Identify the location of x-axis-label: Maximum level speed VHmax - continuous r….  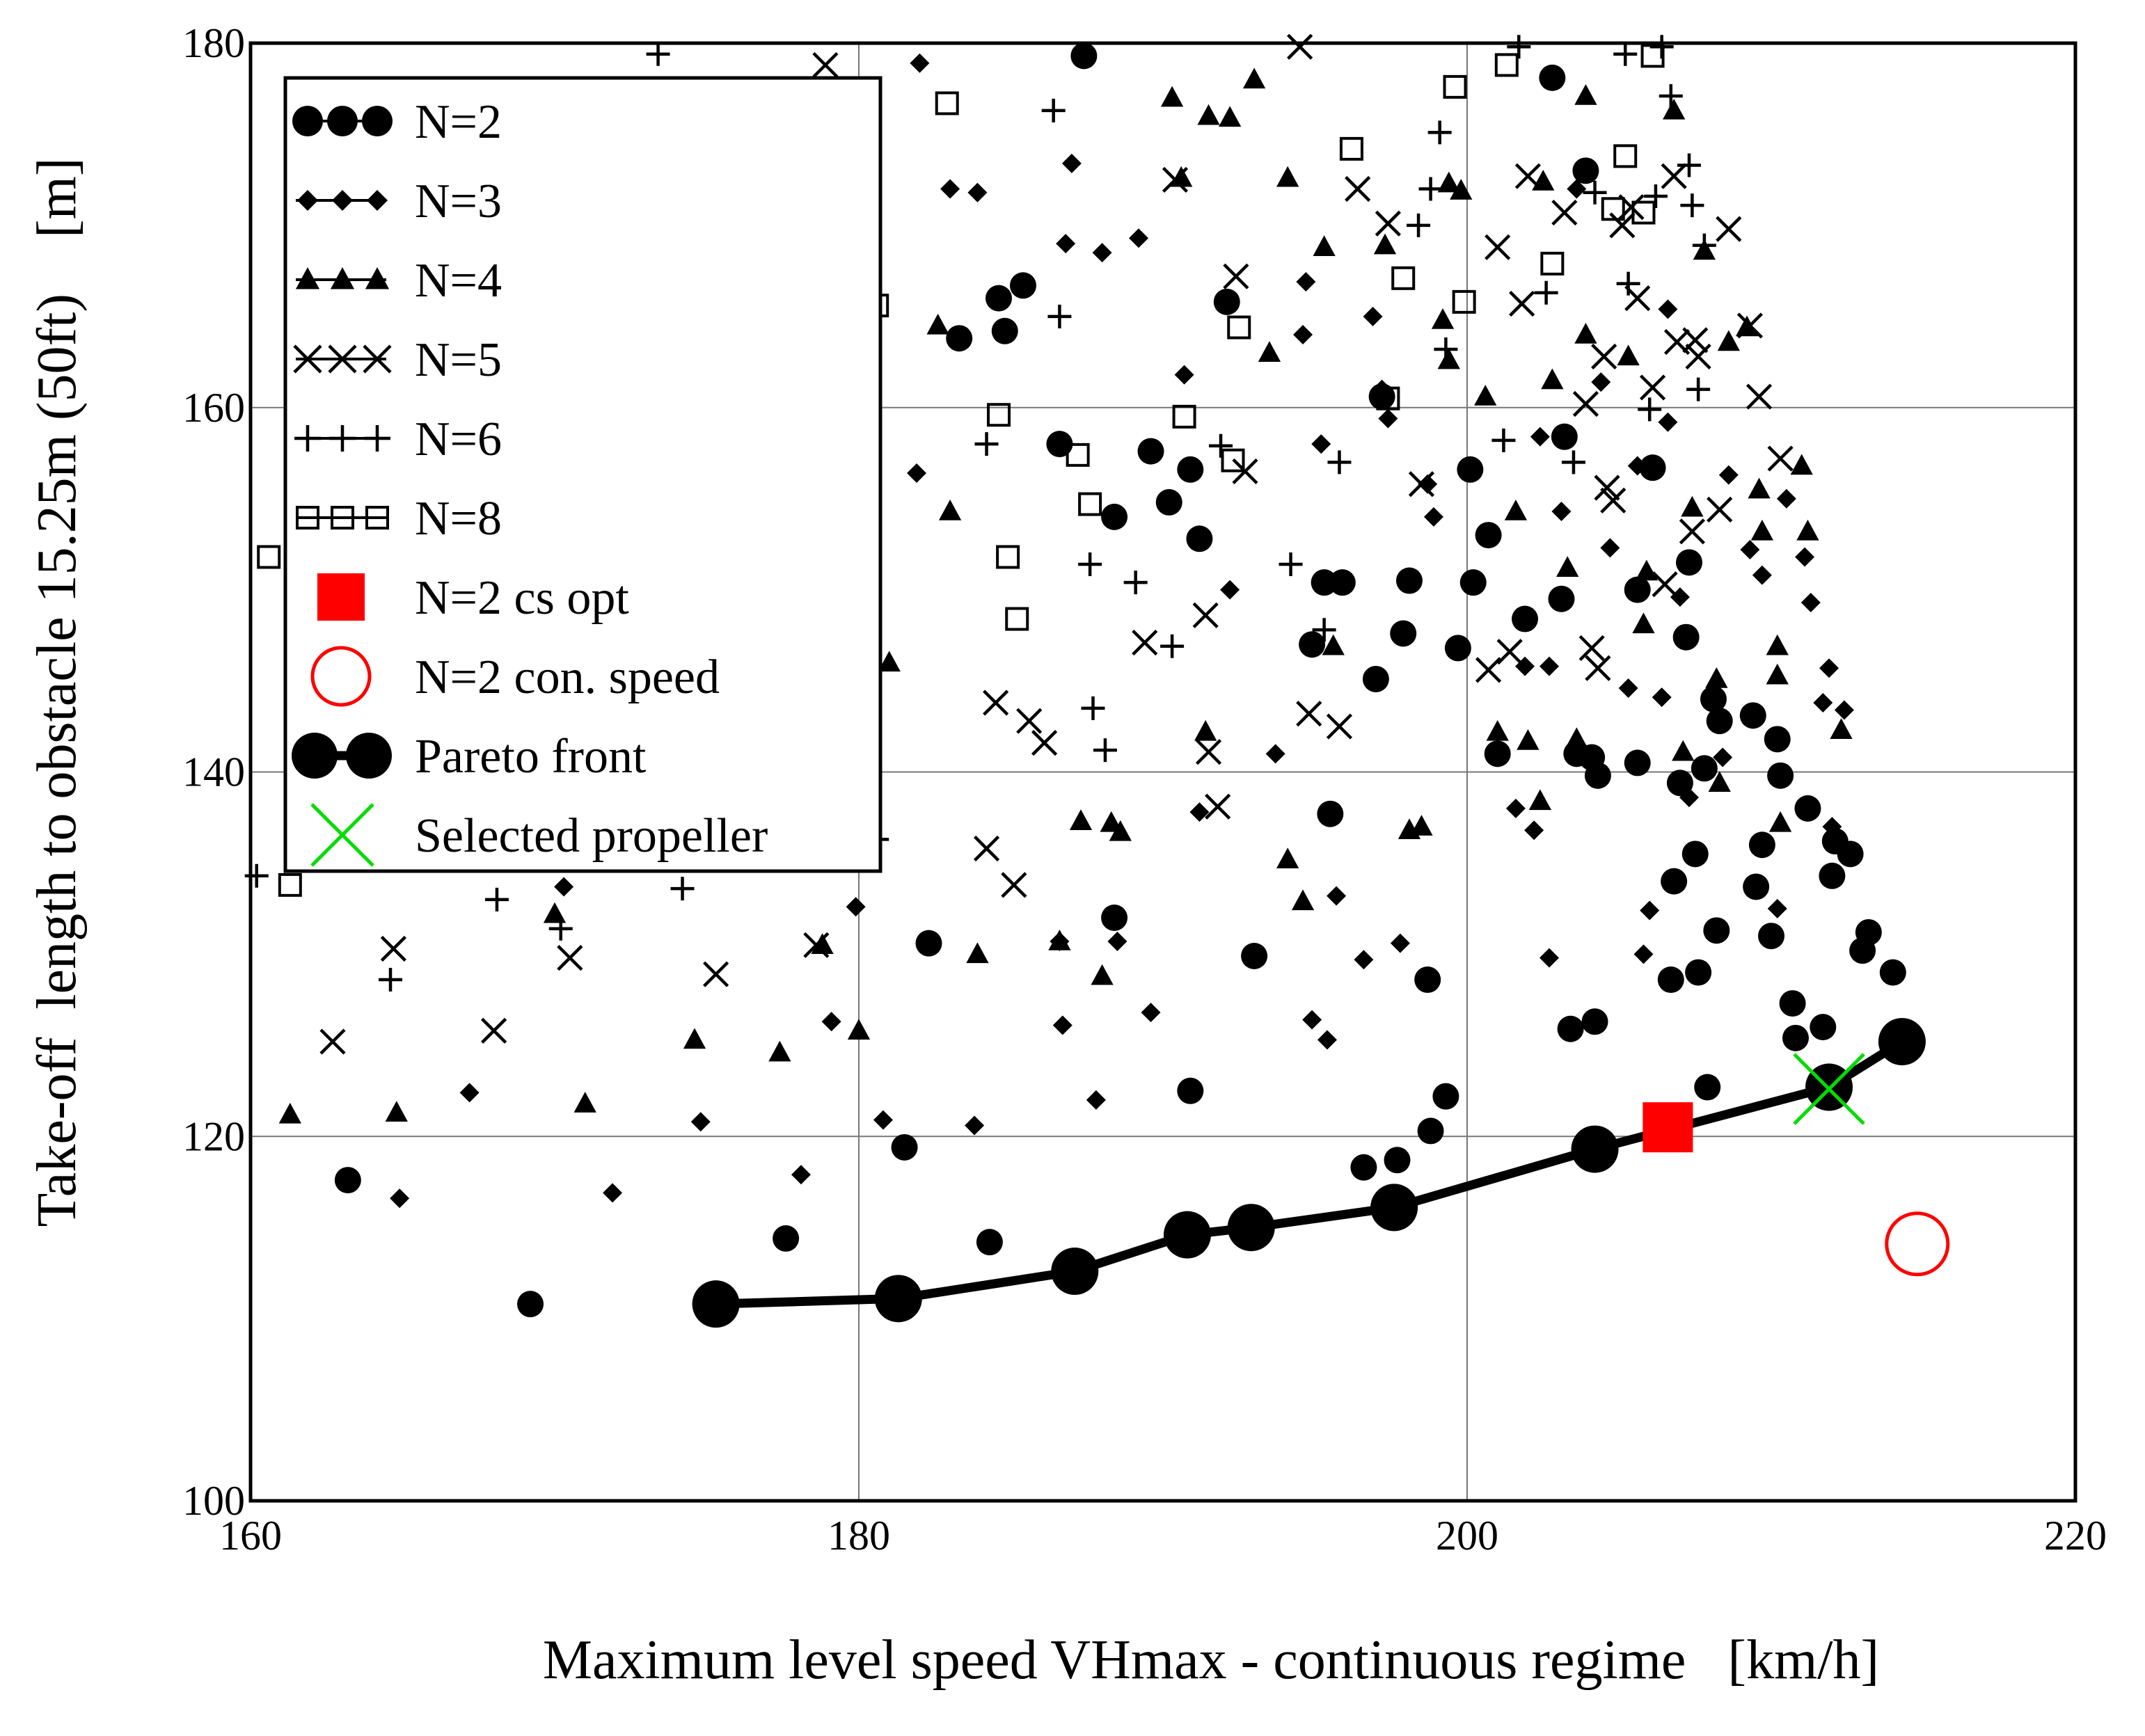
(1211, 1661).